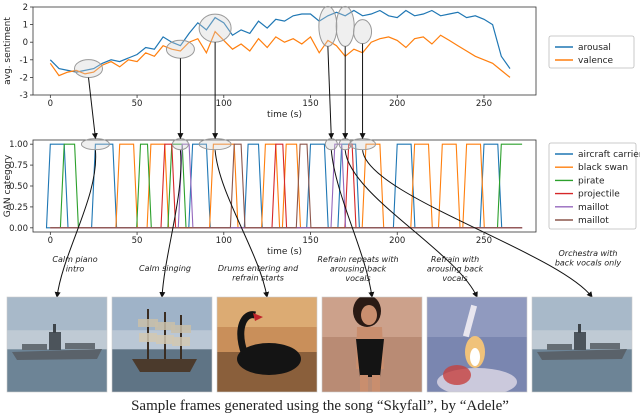 Image resolution: width=640 pixels, height=414 pixels. What do you see at coordinates (477, 344) in the screenshot?
I see `frame-projectile` at bounding box center [477, 344].